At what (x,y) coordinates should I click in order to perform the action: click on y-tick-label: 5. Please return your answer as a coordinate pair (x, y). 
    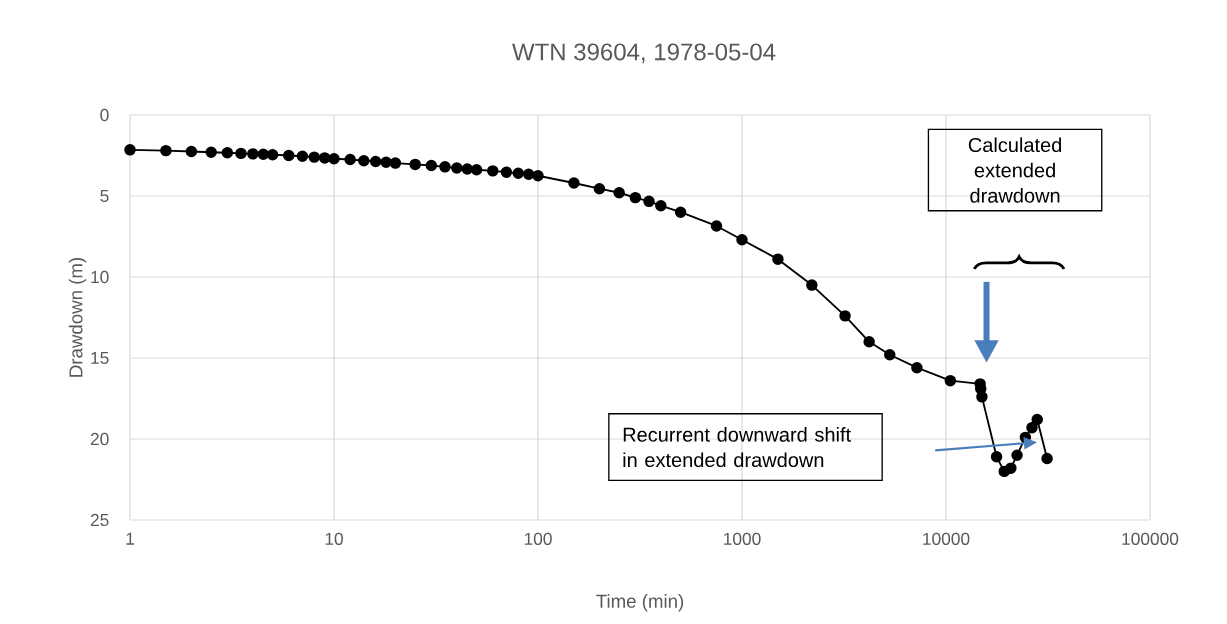
    Looking at the image, I should click on (104, 196).